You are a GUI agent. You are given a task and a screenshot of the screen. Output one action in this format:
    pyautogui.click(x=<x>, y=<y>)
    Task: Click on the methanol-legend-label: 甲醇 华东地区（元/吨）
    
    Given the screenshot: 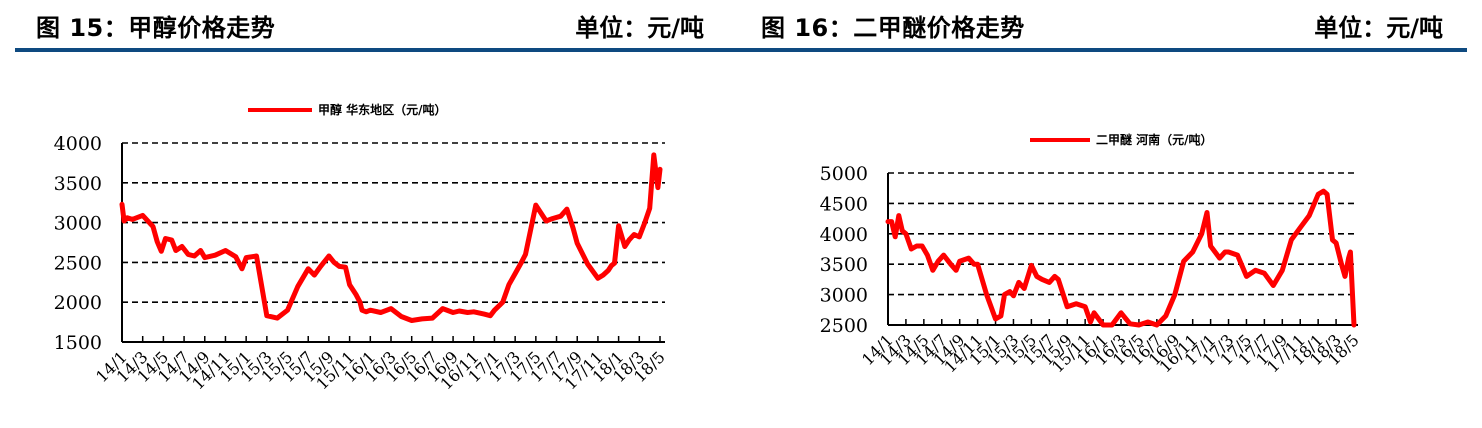 What is the action you would take?
    pyautogui.click(x=382, y=109)
    